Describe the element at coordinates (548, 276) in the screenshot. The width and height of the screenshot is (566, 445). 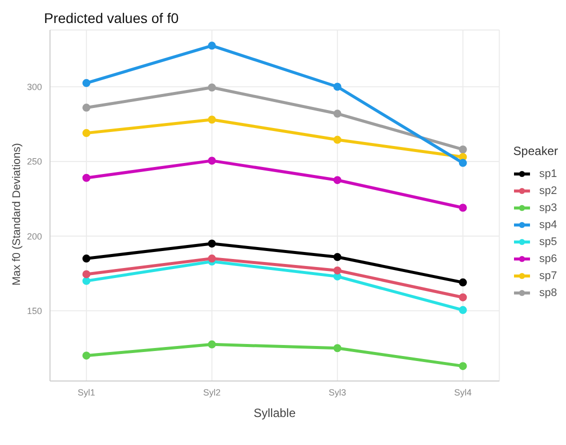
I see `legend-label: sp7` at that location.